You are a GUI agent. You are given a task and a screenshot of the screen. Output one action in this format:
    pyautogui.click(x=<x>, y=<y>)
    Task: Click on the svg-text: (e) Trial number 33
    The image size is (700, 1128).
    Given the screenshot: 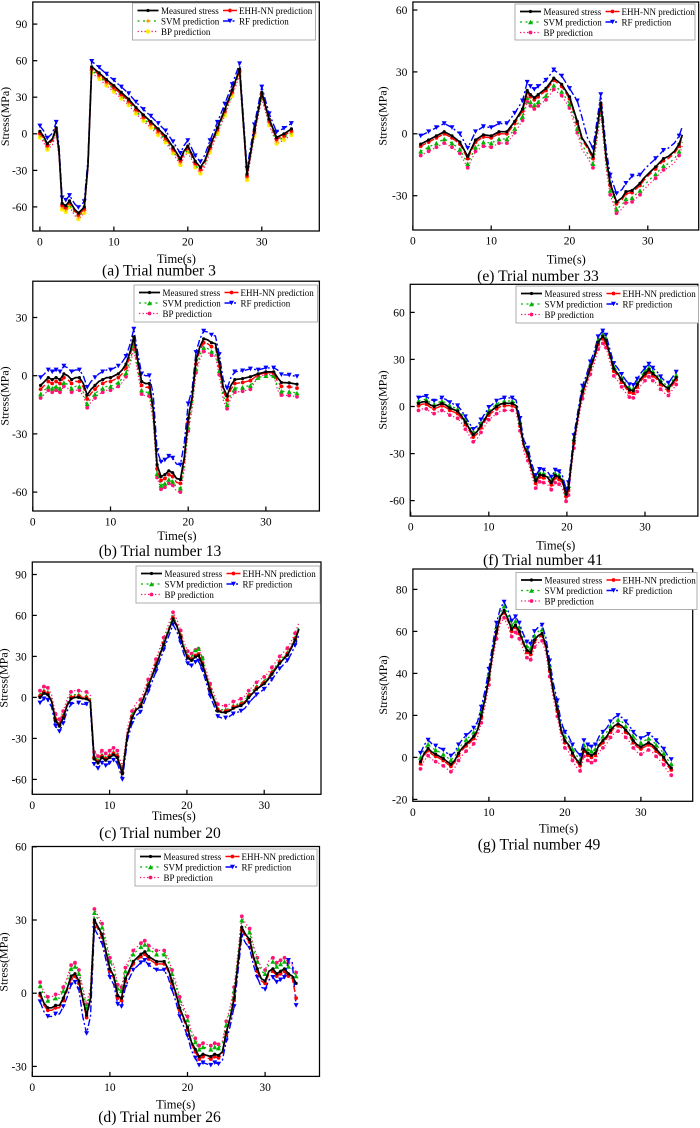 What is the action you would take?
    pyautogui.click(x=538, y=276)
    